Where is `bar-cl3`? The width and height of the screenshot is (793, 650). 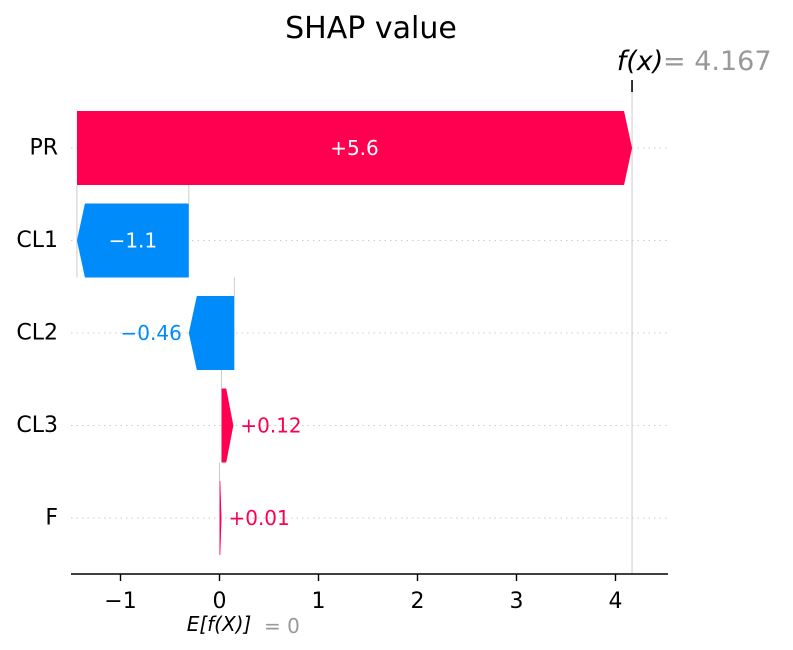
bar-cl3 is located at coordinates (227, 425).